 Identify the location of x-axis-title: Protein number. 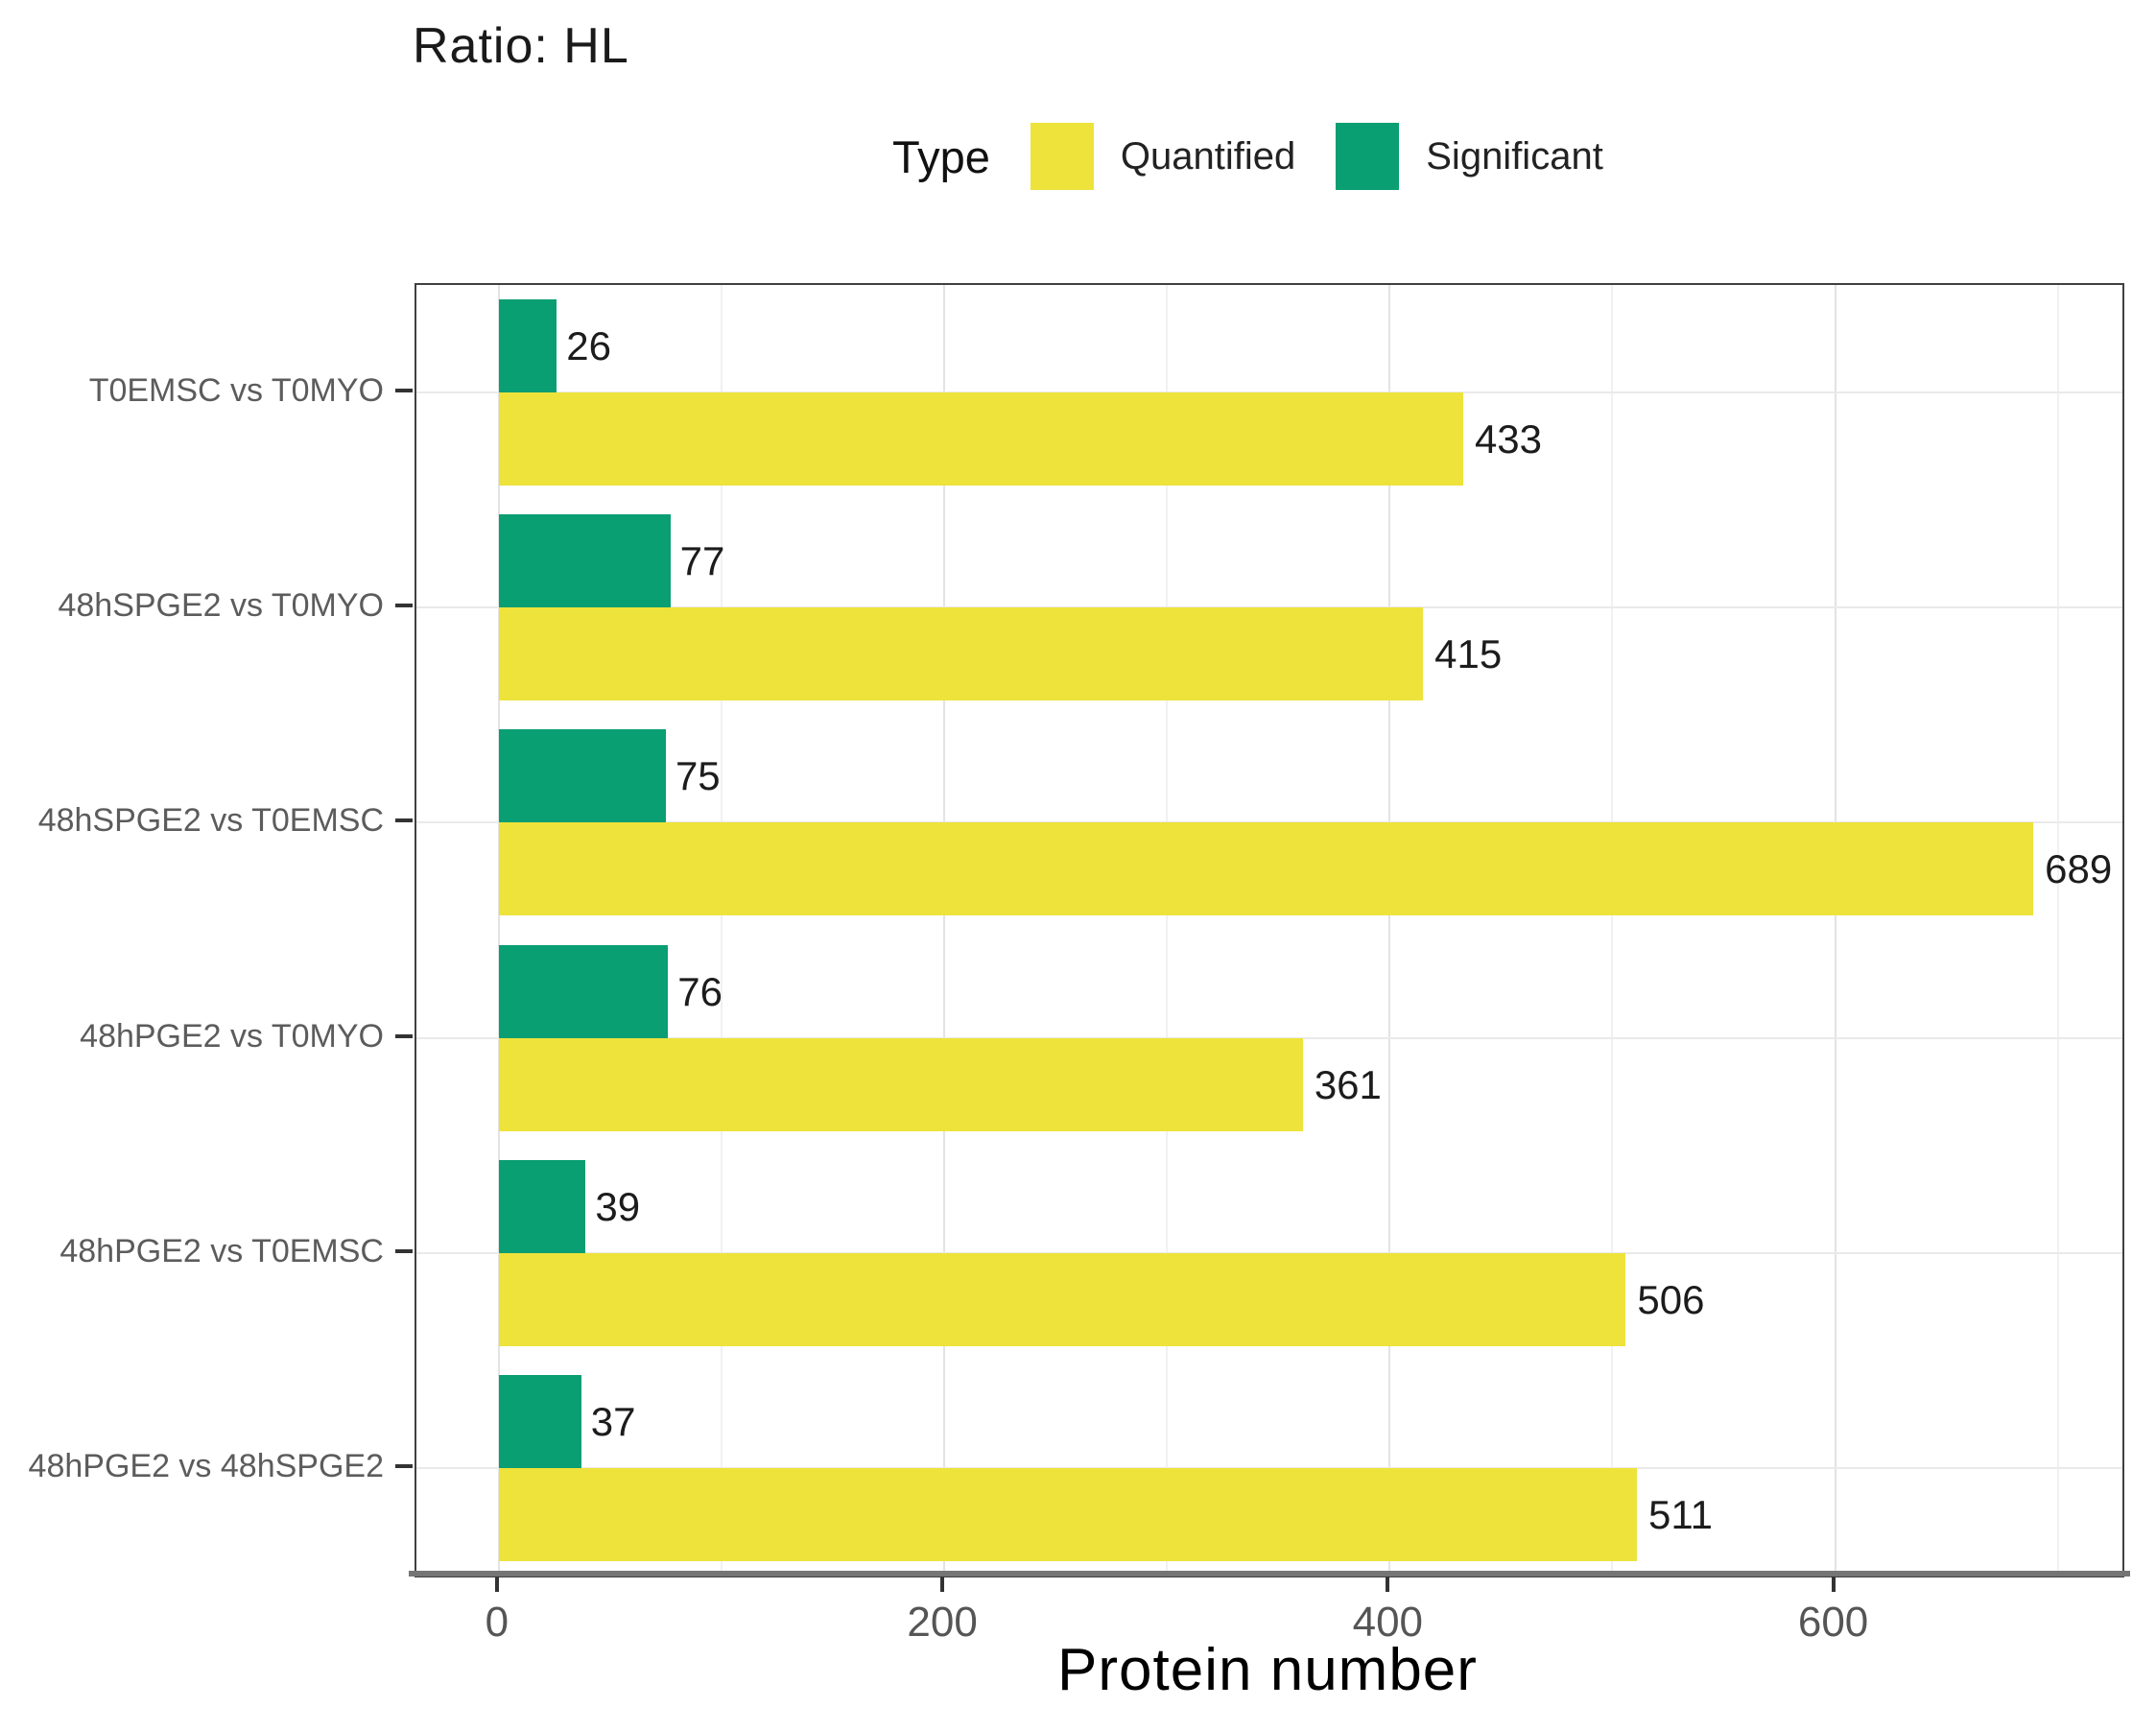
(1267, 1670).